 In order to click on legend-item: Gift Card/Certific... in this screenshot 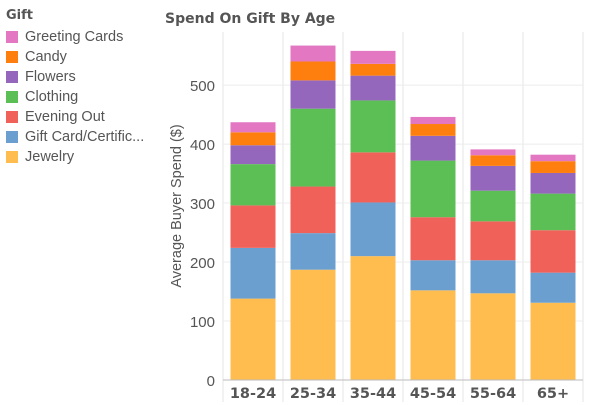, I will do `click(82, 137)`.